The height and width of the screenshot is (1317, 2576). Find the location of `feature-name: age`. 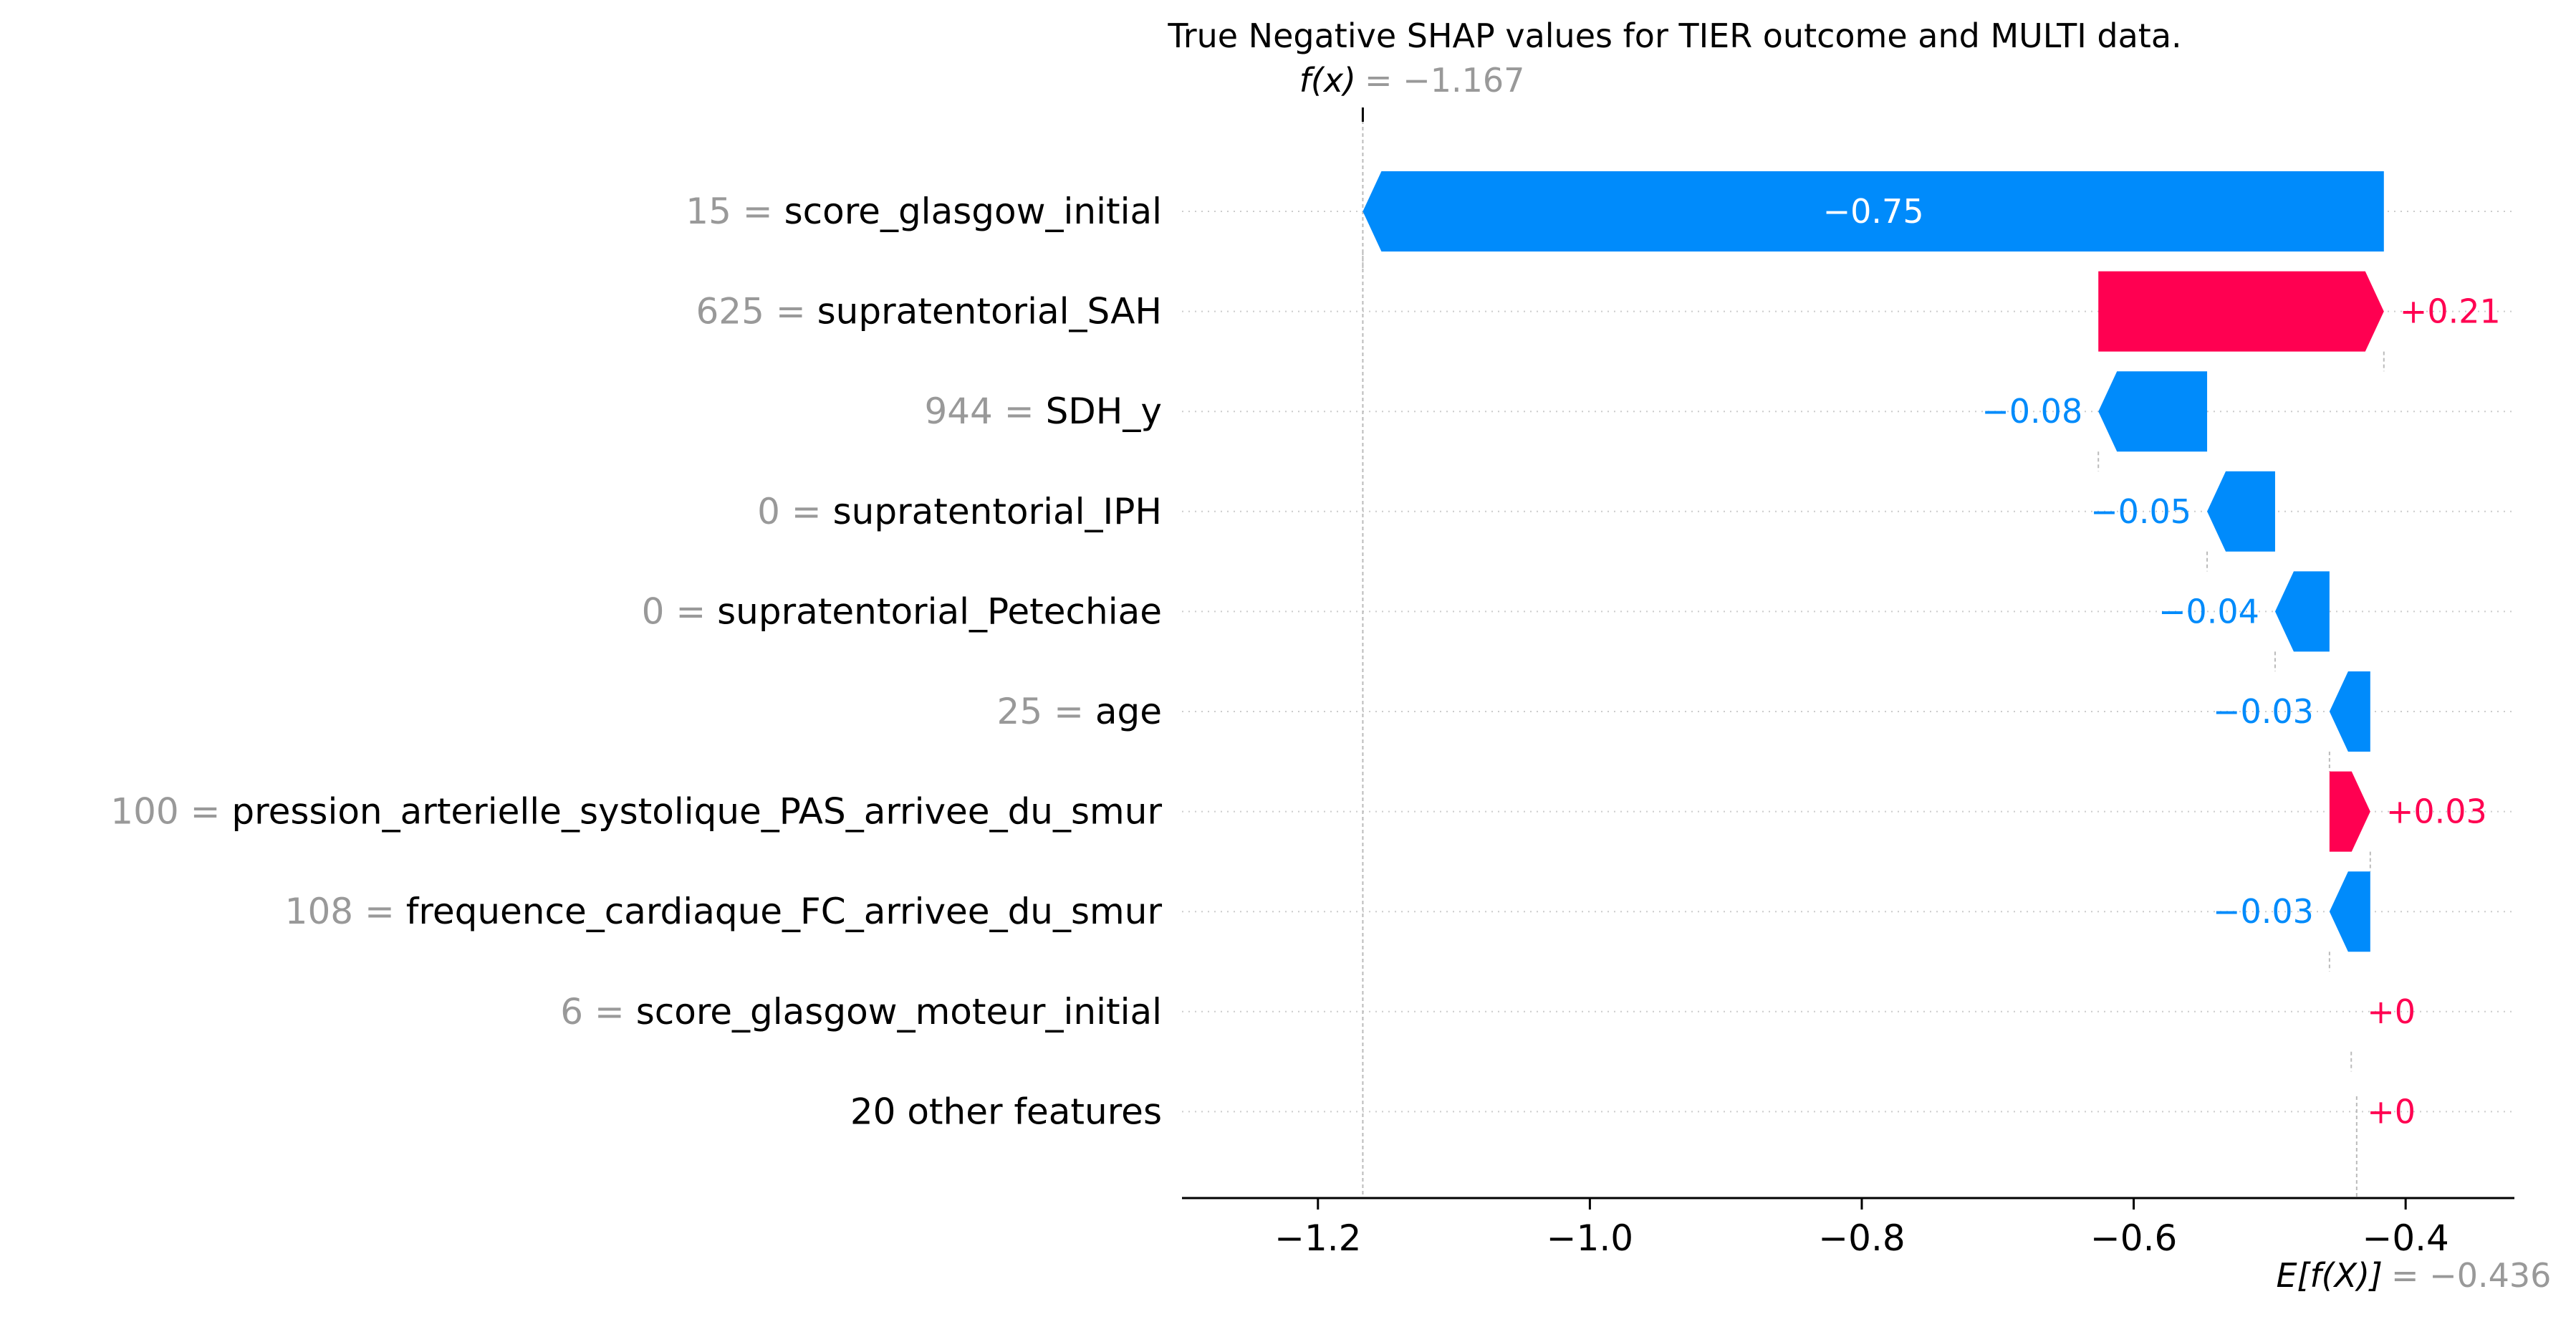

feature-name: age is located at coordinates (1129, 711).